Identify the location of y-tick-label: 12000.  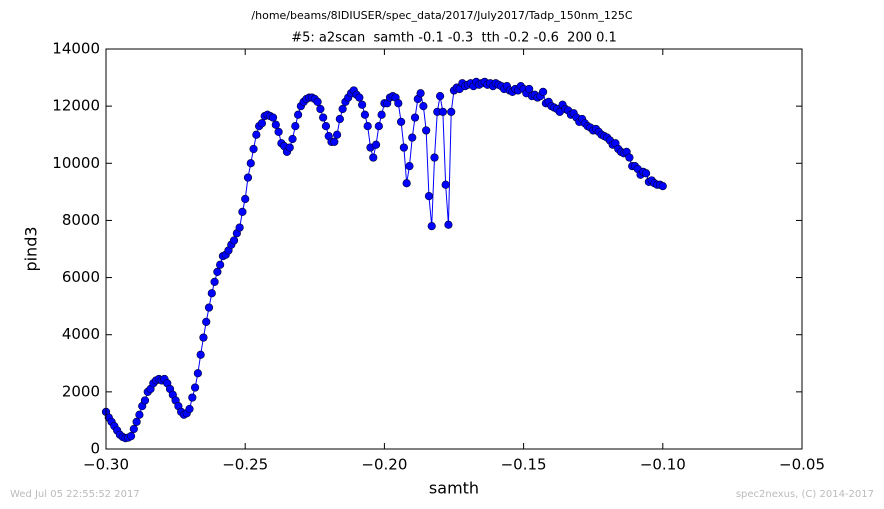
(76, 106).